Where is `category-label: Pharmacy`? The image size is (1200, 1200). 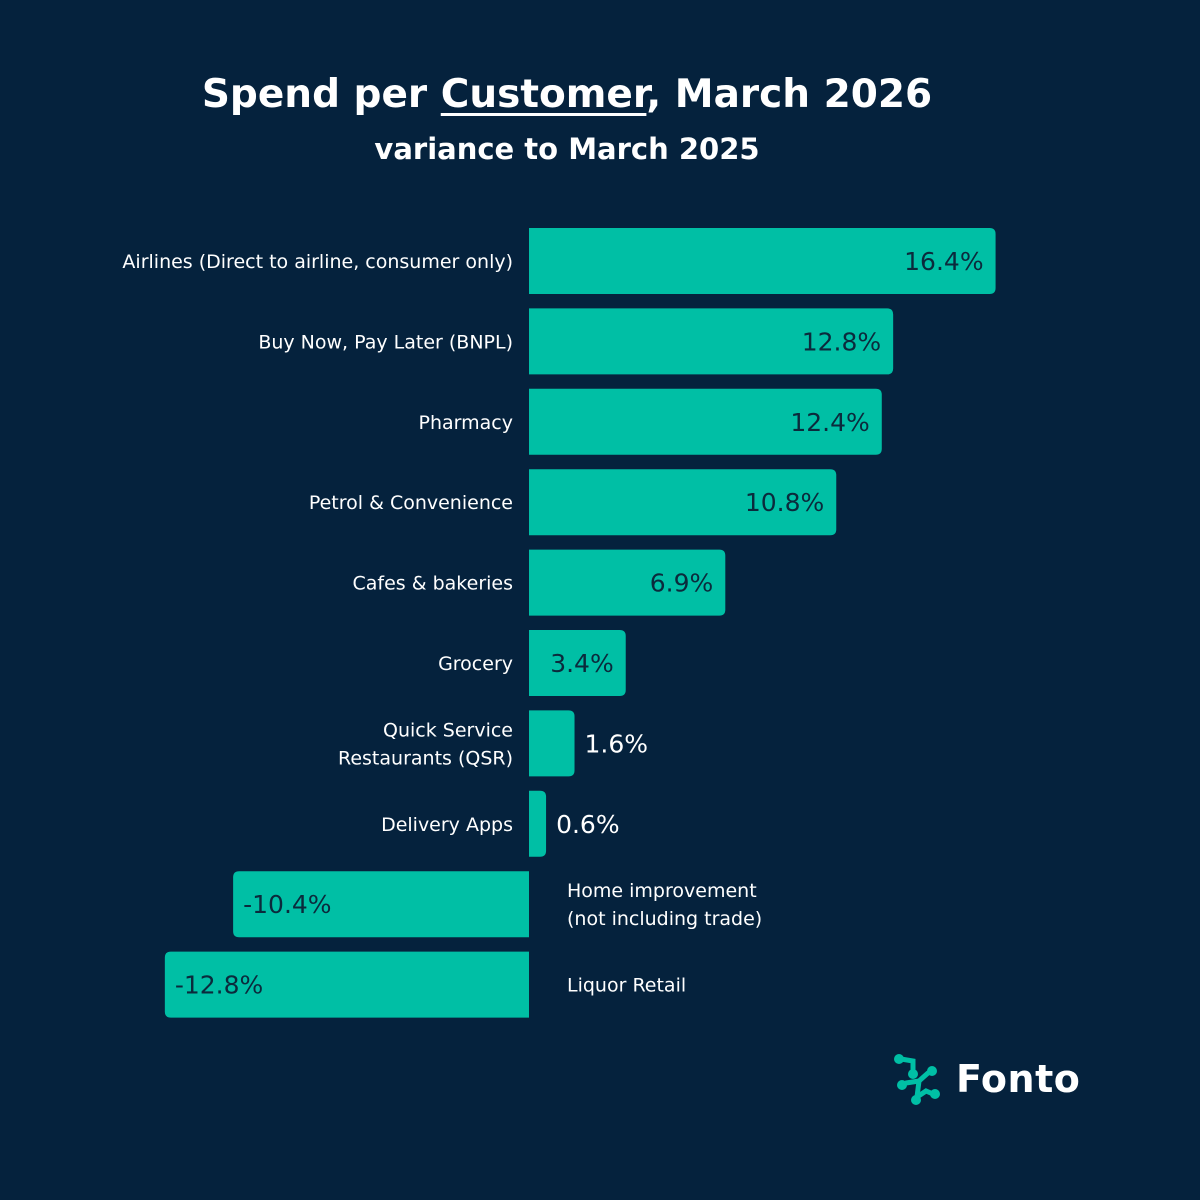
category-label: Pharmacy is located at coordinates (466, 423).